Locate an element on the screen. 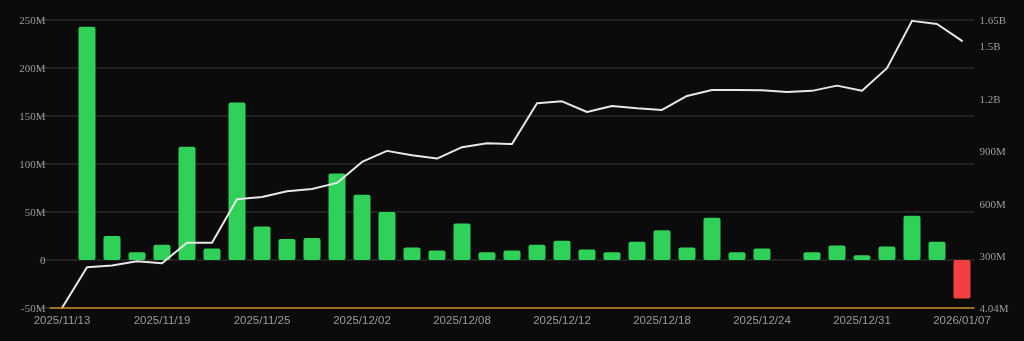 The image size is (1024, 341). x-tick-label: 2025/12/18 is located at coordinates (662, 320).